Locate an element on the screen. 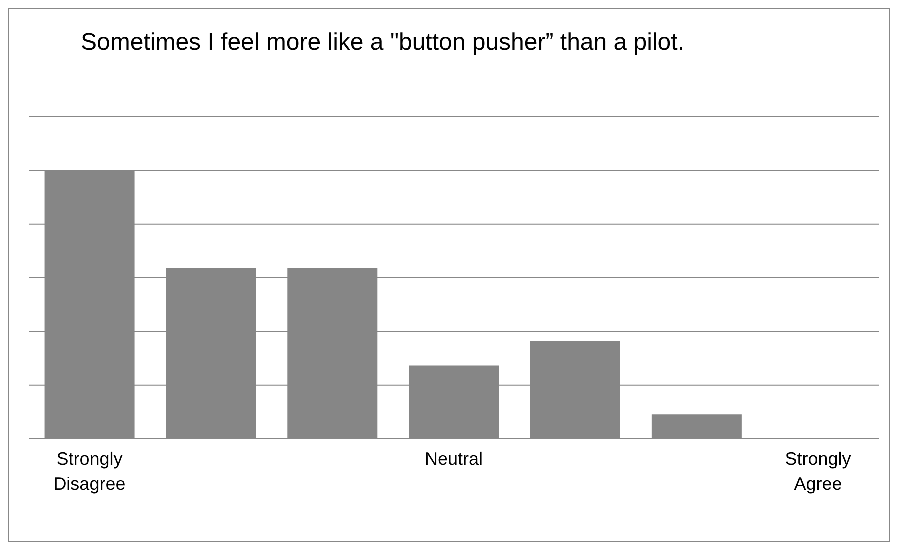 The width and height of the screenshot is (901, 552). chart-title: Sometimes I feel more like a "button pusher” than a pilot. is located at coordinates (383, 43).